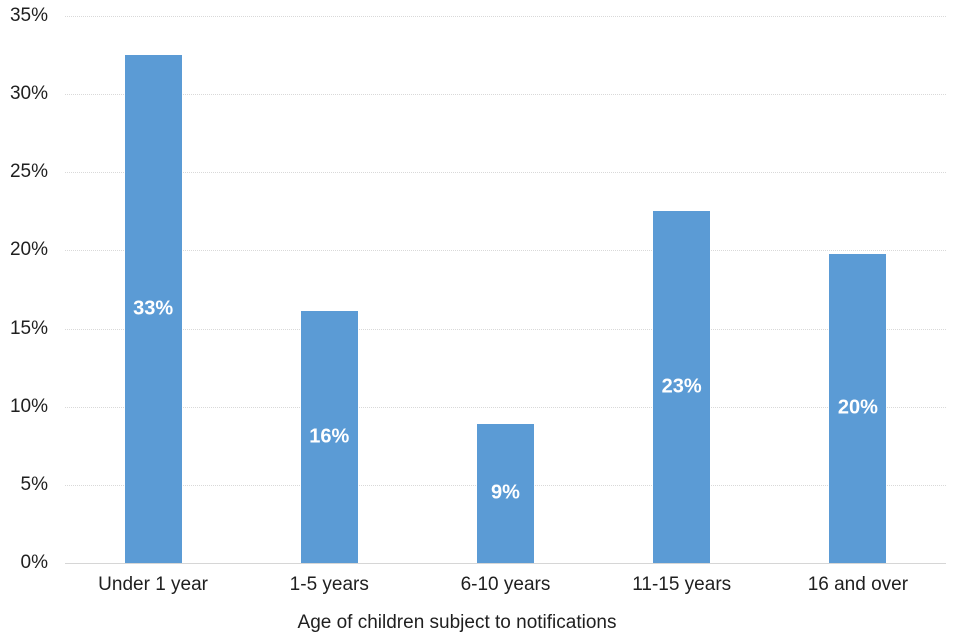 This screenshot has width=960, height=640. What do you see at coordinates (505, 584) in the screenshot?
I see `x-tick-label: 6-10 years` at bounding box center [505, 584].